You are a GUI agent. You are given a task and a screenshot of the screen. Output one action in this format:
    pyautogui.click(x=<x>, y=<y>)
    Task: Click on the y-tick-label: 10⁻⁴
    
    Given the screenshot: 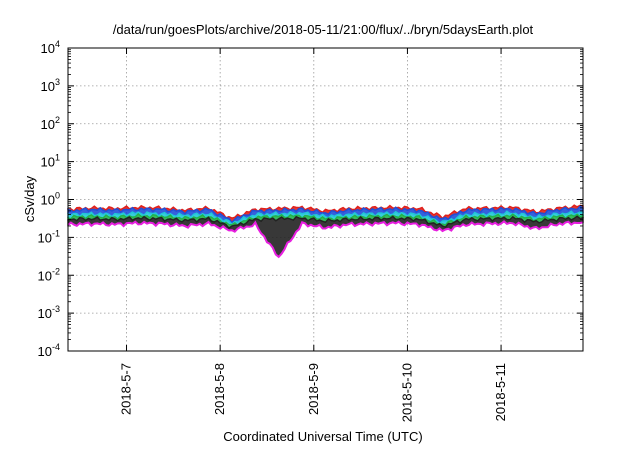 What is the action you would take?
    pyautogui.click(x=49, y=350)
    